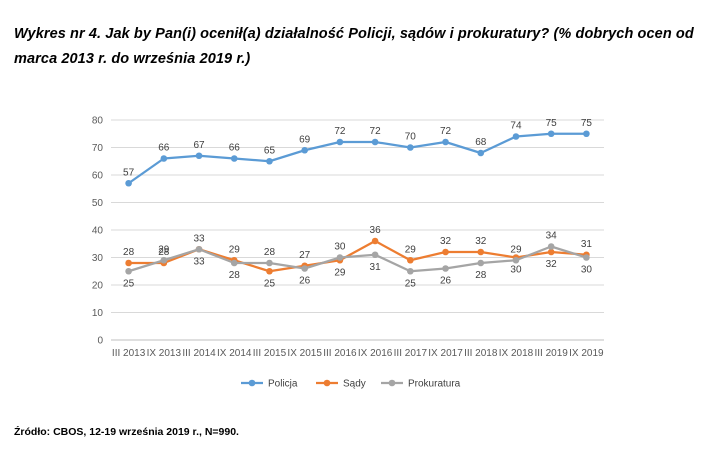 The image size is (706, 451). What do you see at coordinates (270, 150) in the screenshot?
I see `data-label: 65` at bounding box center [270, 150].